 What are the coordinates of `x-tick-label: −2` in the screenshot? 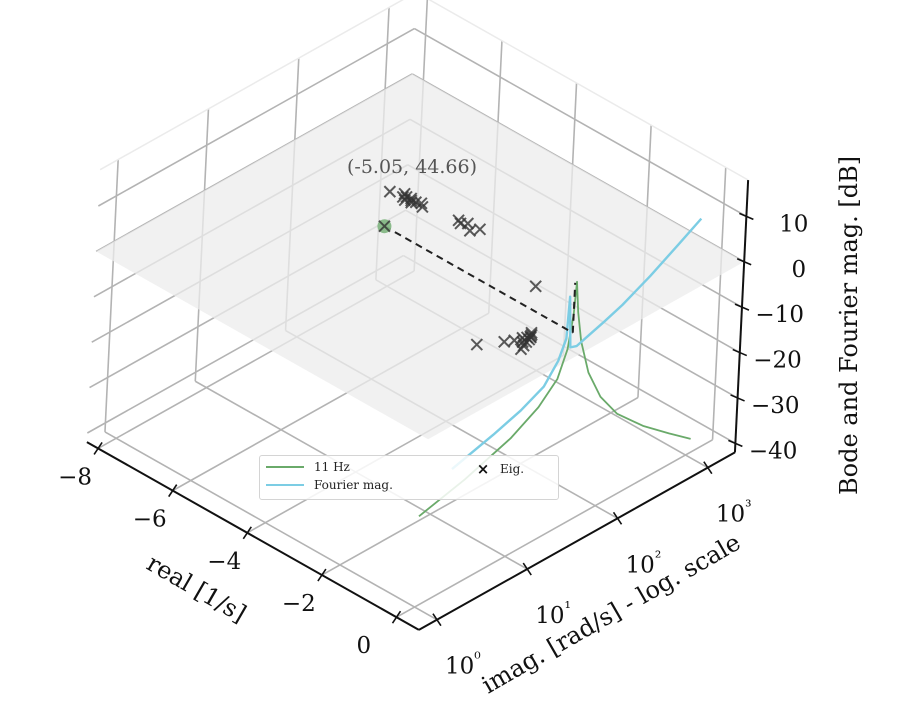 It's located at (299, 604).